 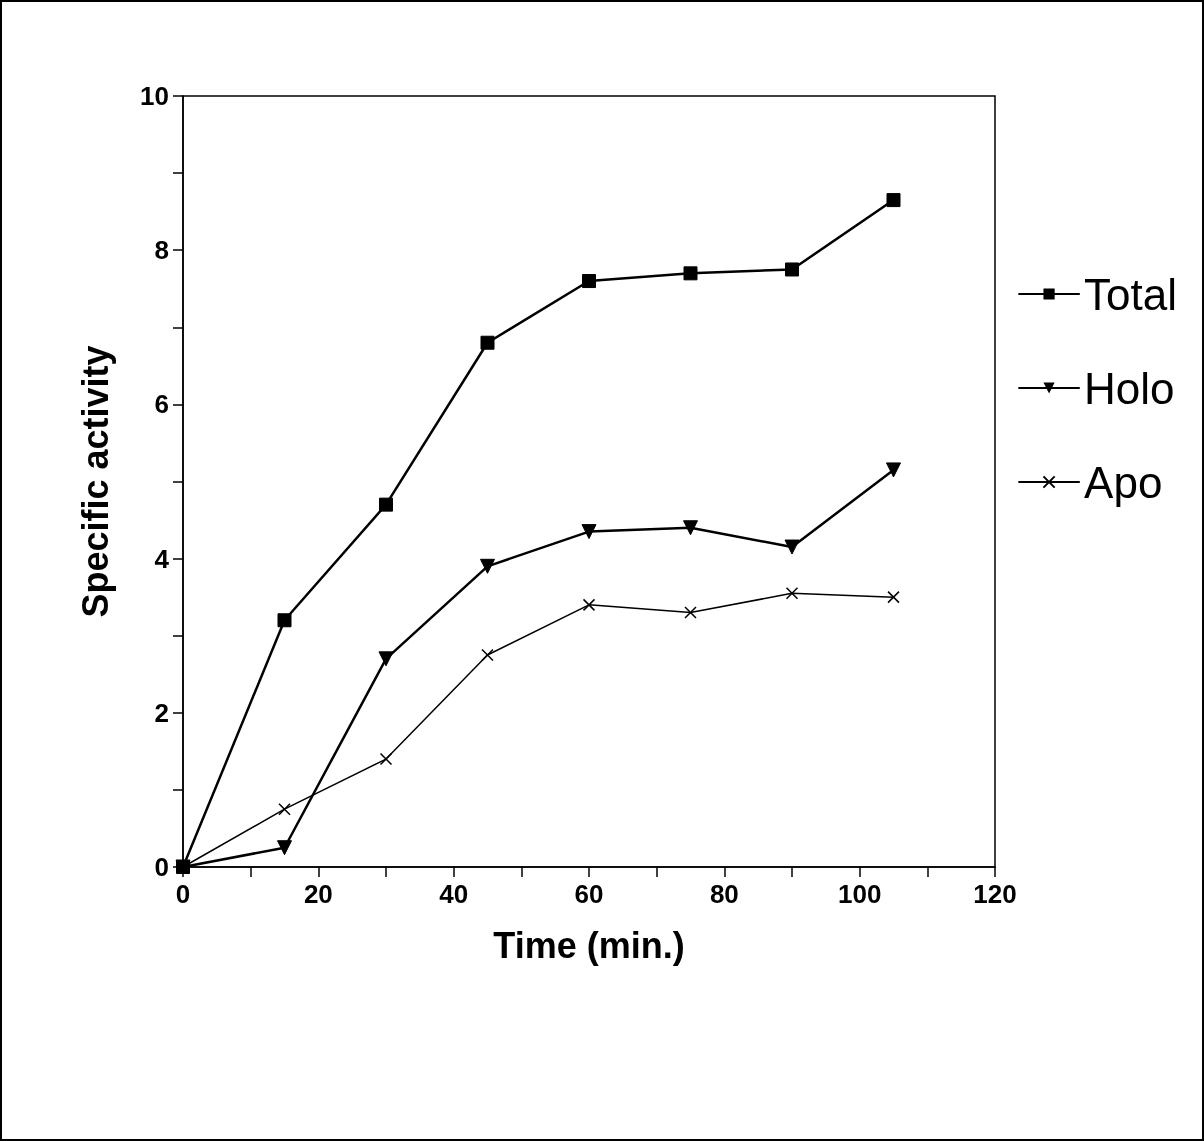 What do you see at coordinates (454, 894) in the screenshot?
I see `x-tick-label: 40` at bounding box center [454, 894].